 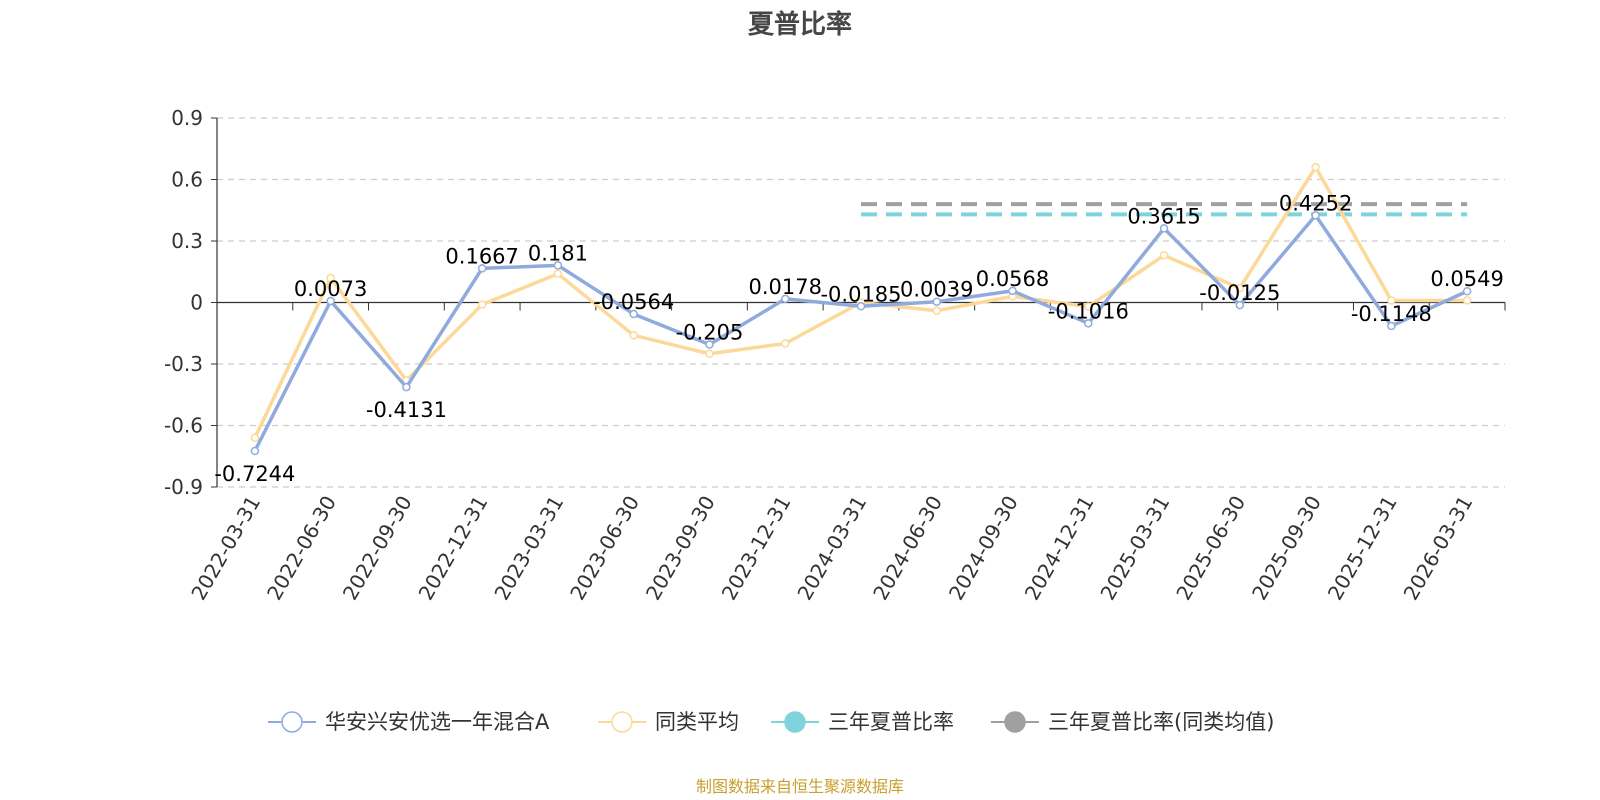 What do you see at coordinates (633, 302) in the screenshot?
I see `data-label: -0.0564` at bounding box center [633, 302].